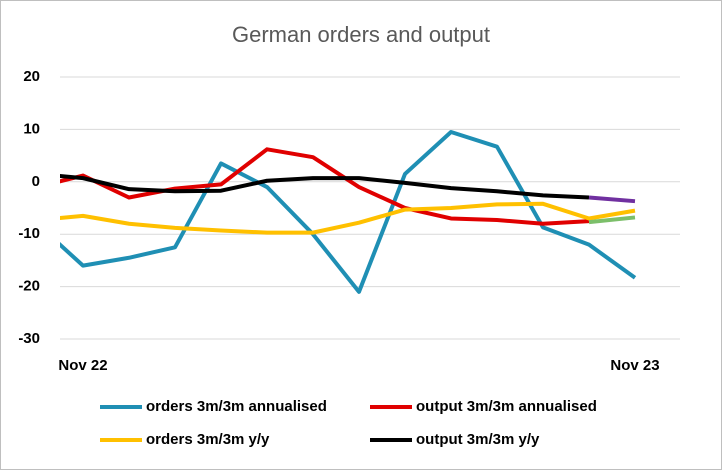  Describe the element at coordinates (29, 286) in the screenshot. I see `y-tick-label: -20` at that location.